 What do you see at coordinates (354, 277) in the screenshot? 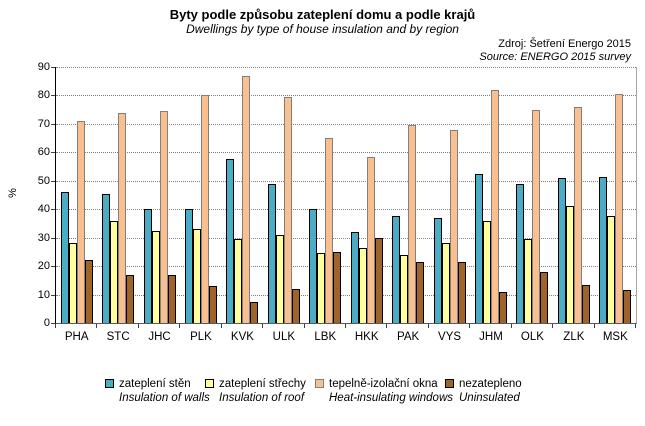
I see `bar-walls-HKK` at bounding box center [354, 277].